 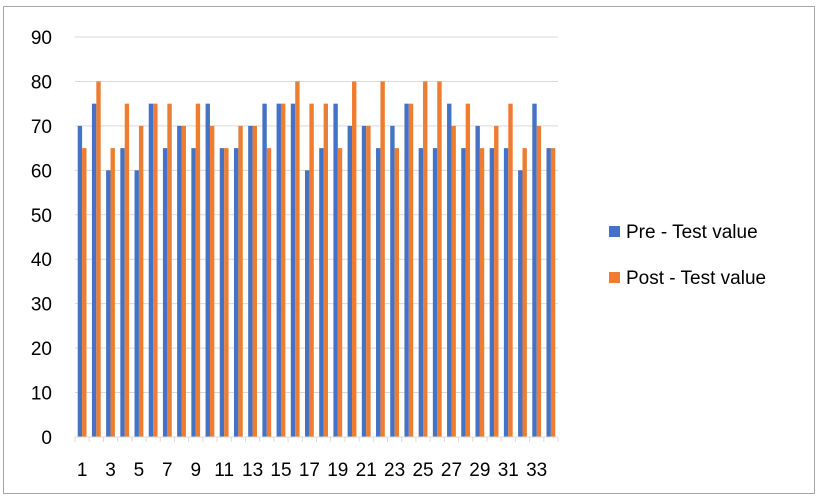 What do you see at coordinates (41, 238) in the screenshot?
I see `y-axis-tick-labels: 0 10 20 30 40 50 60 70 80 90` at bounding box center [41, 238].